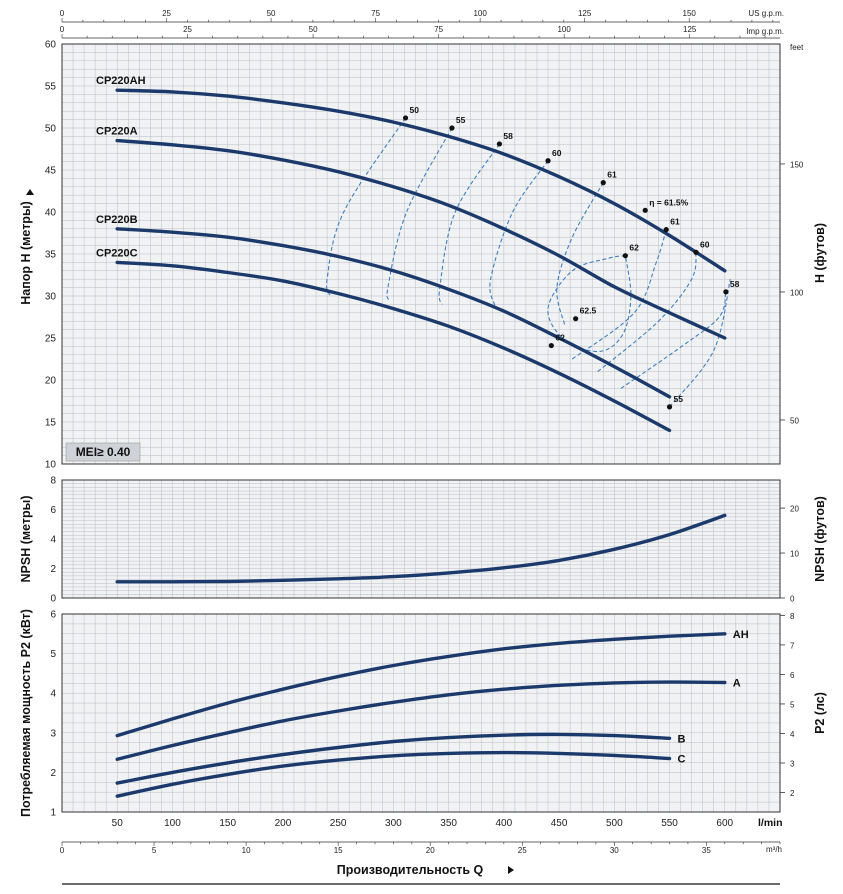 The image size is (843, 894). I want to click on x-secondary-tick-label: 20, so click(430, 850).